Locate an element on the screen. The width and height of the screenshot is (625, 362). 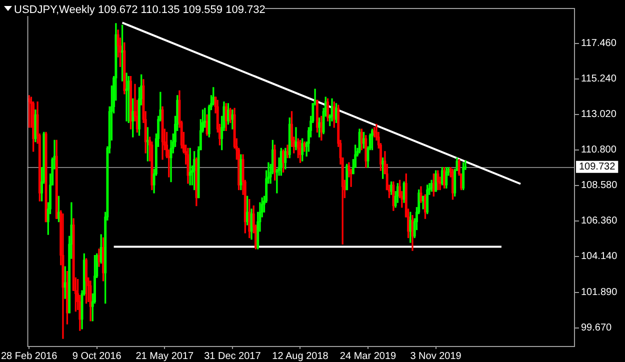
x-tick-label: 3 Nov 2019 is located at coordinates (436, 356).